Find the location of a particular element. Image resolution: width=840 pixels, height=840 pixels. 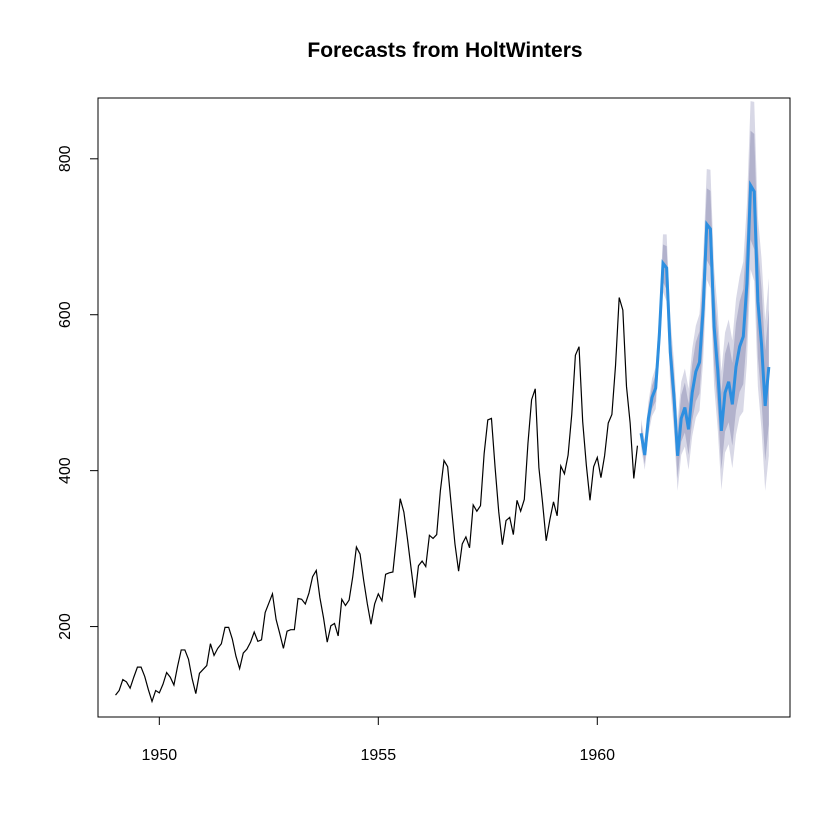

chart-title: Forecasts from HoltWinters is located at coordinates (444, 50).